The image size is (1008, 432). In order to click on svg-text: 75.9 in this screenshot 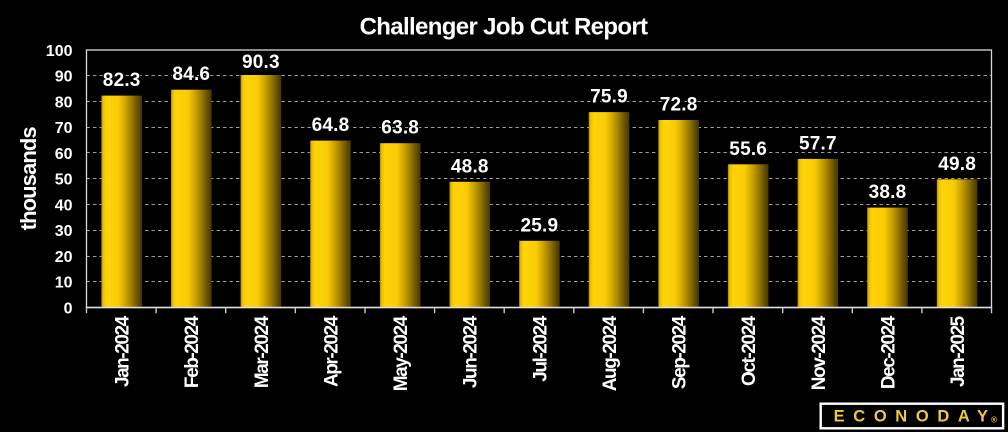, I will do `click(609, 97)`.